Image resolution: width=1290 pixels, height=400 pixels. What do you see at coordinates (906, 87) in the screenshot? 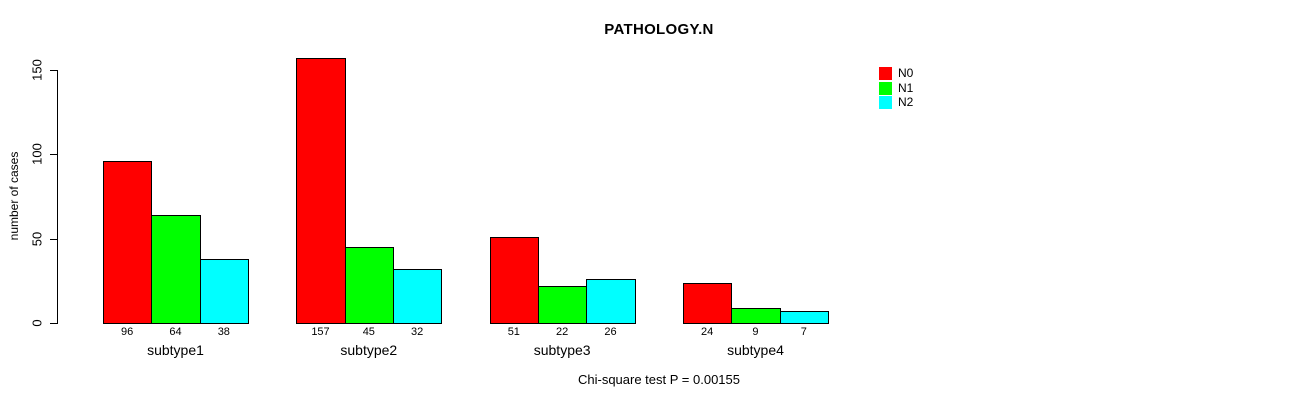
I see `legend-label-n1: N1` at bounding box center [906, 87].